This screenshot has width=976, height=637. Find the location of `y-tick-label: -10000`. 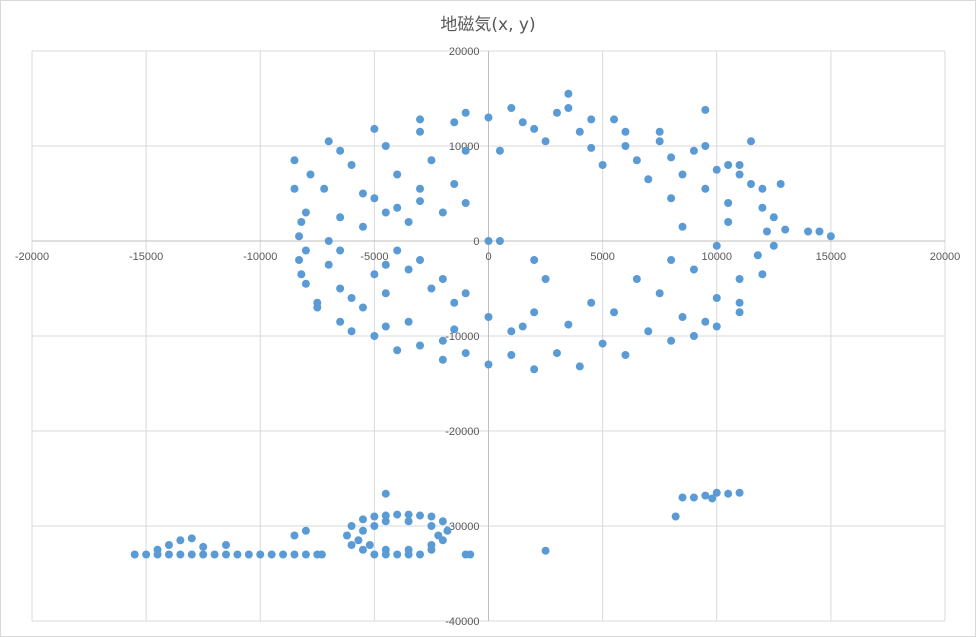

y-tick-label: -10000 is located at coordinates (462, 337).